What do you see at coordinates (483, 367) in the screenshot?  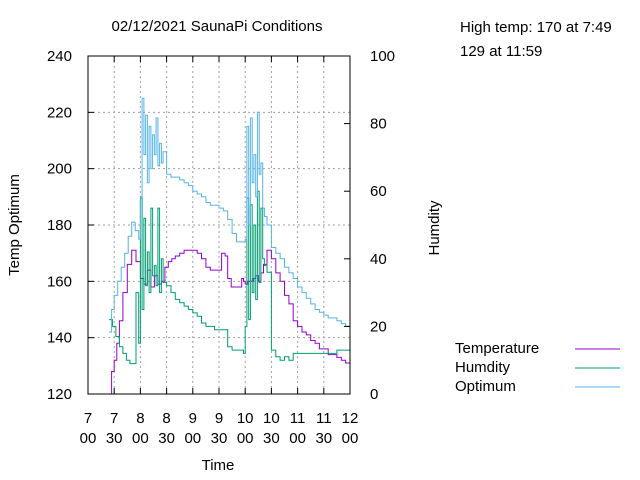 I see `legend-label-humidity: Humdity` at bounding box center [483, 367].